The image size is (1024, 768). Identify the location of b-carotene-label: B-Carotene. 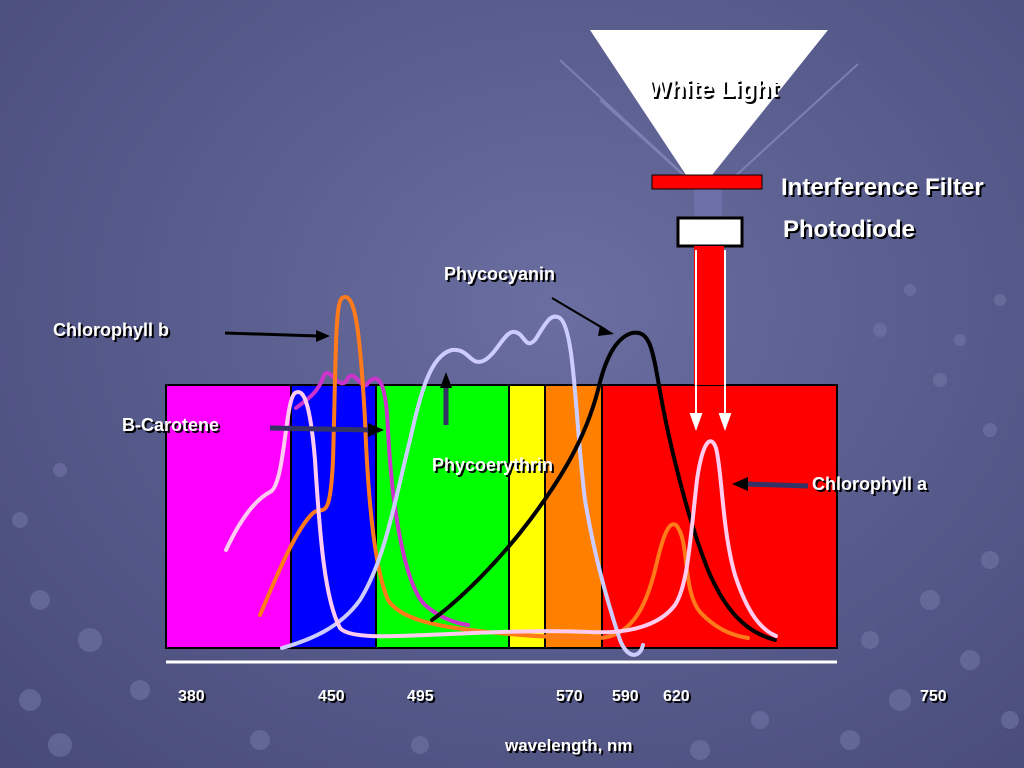
(171, 425).